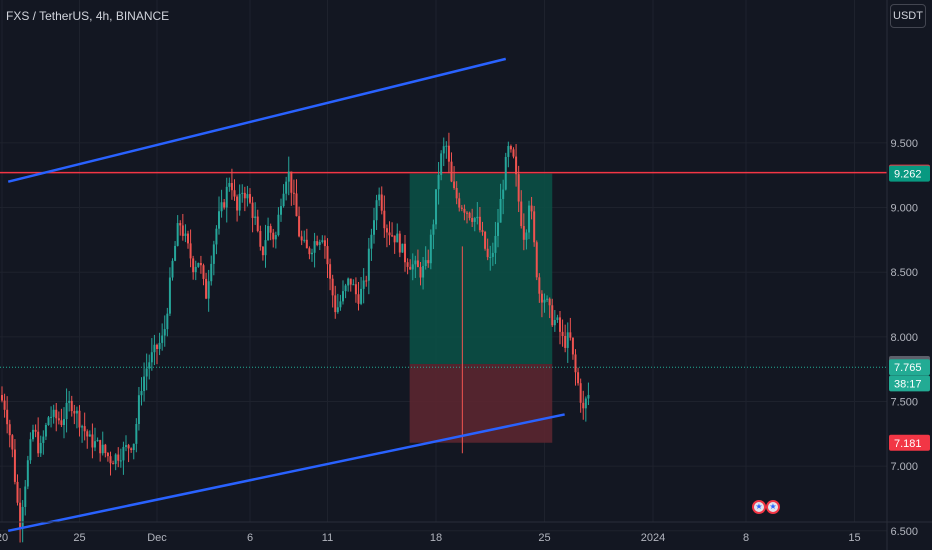  Describe the element at coordinates (904, 403) in the screenshot. I see `y-tick-label: 7.500` at that location.